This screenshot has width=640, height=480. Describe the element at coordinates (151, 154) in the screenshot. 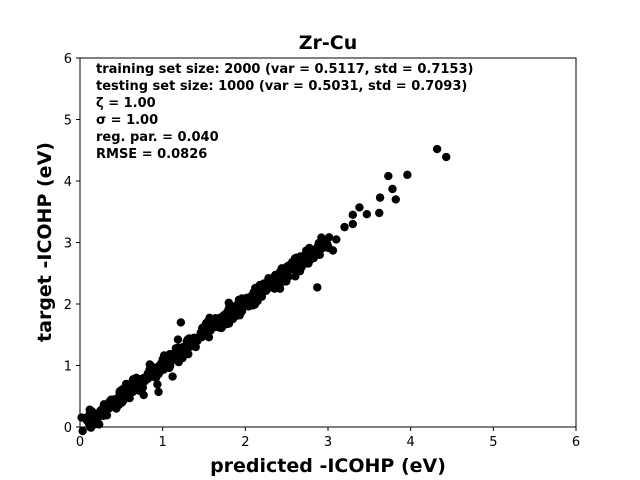

I see `annotation-line: RMSE = 0.0826` at that location.